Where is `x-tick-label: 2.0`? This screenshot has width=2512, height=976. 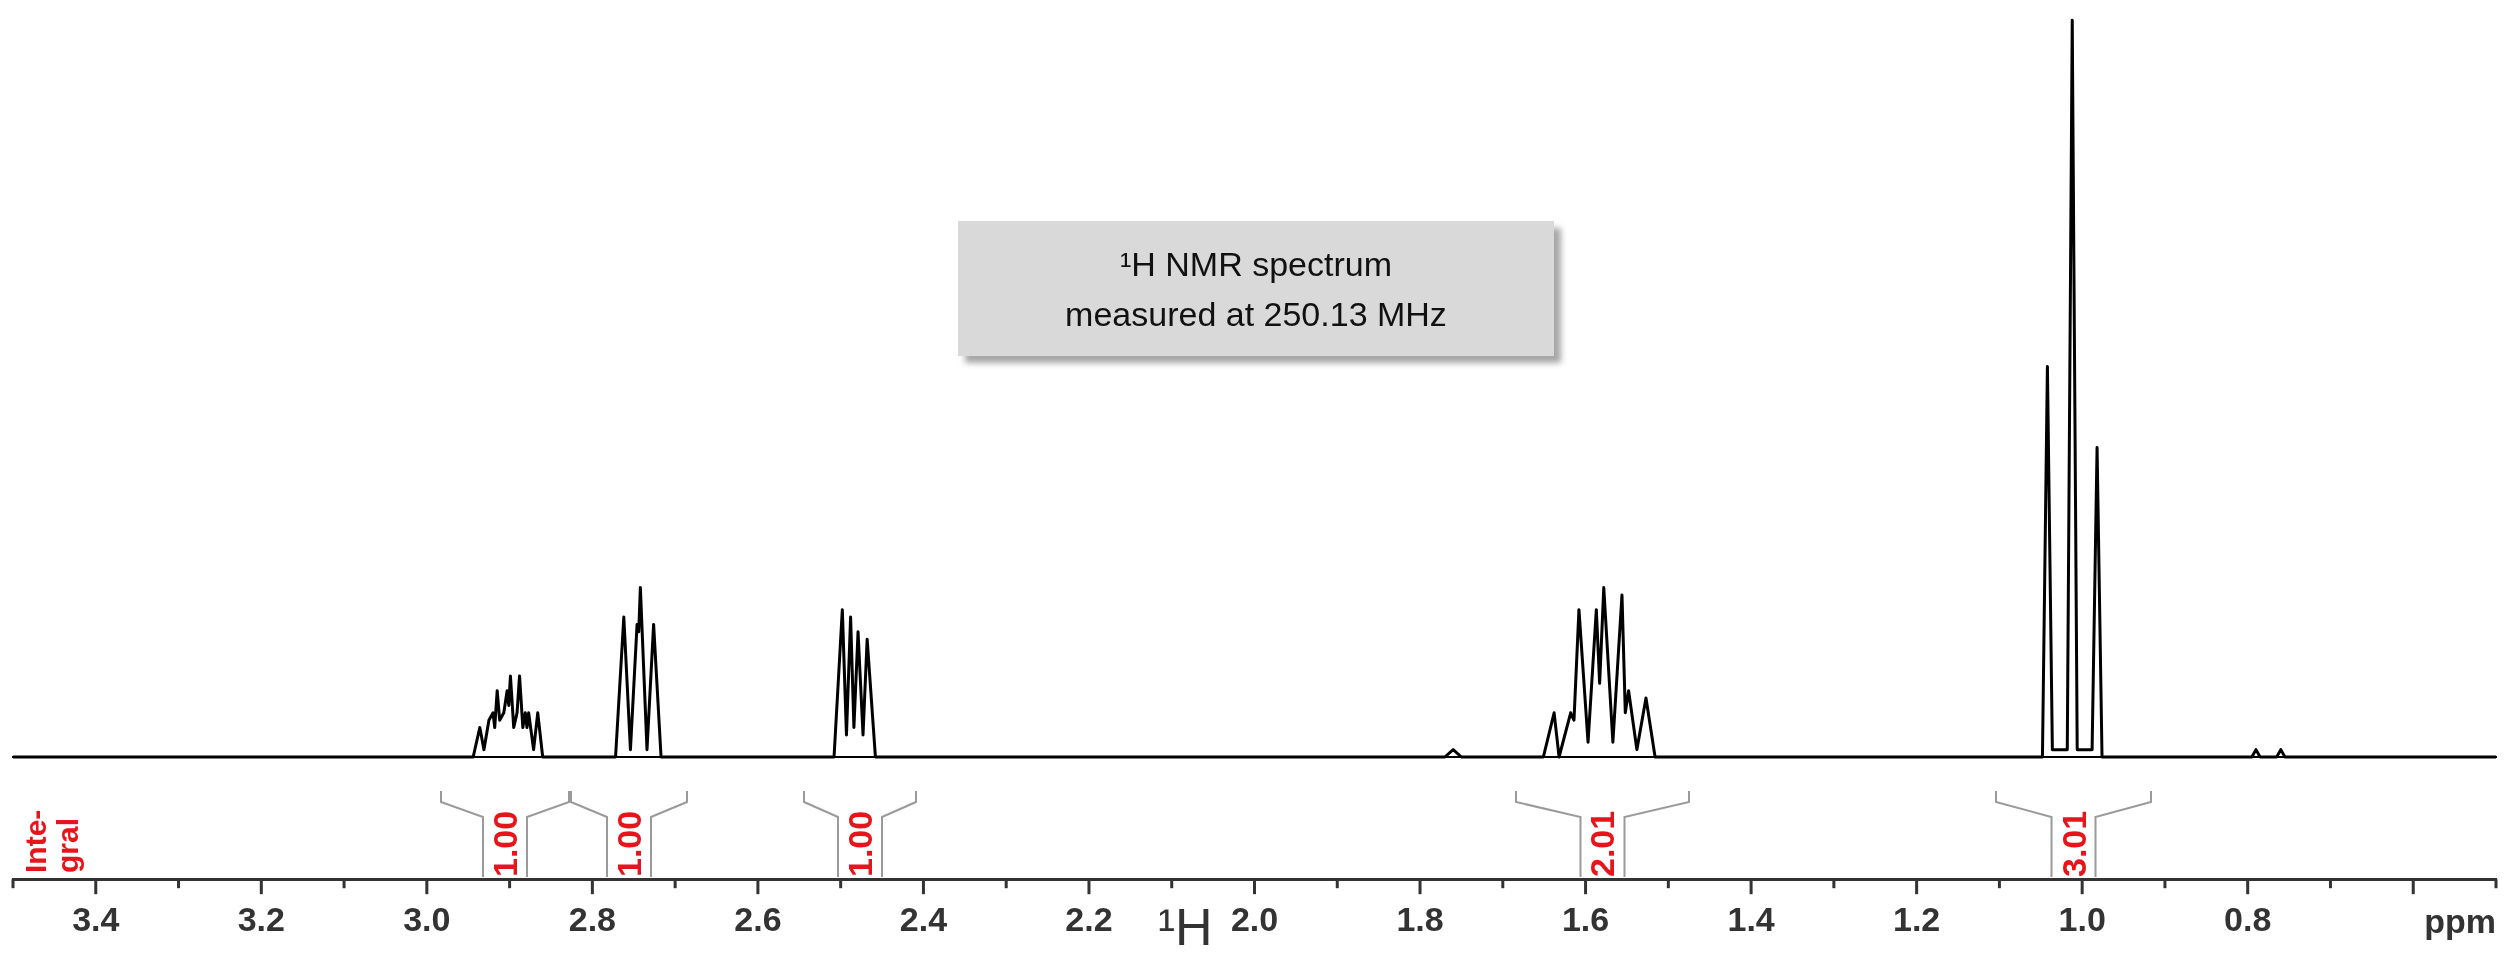 x-tick-label: 2.0 is located at coordinates (1254, 918).